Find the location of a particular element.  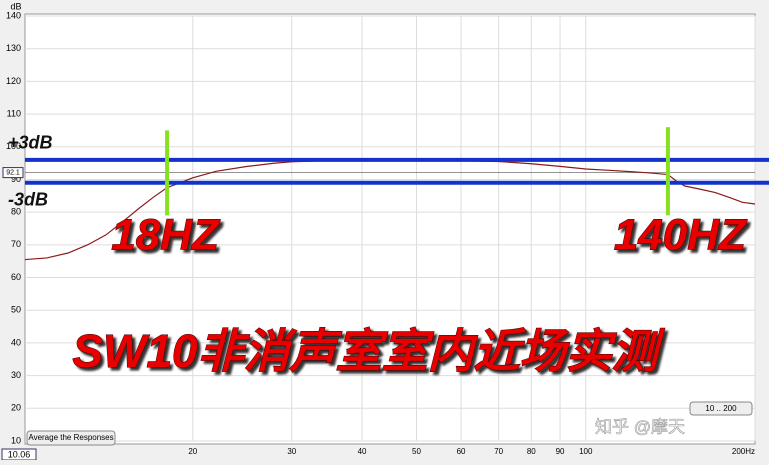

y-tick-label: 50 is located at coordinates (16, 310).